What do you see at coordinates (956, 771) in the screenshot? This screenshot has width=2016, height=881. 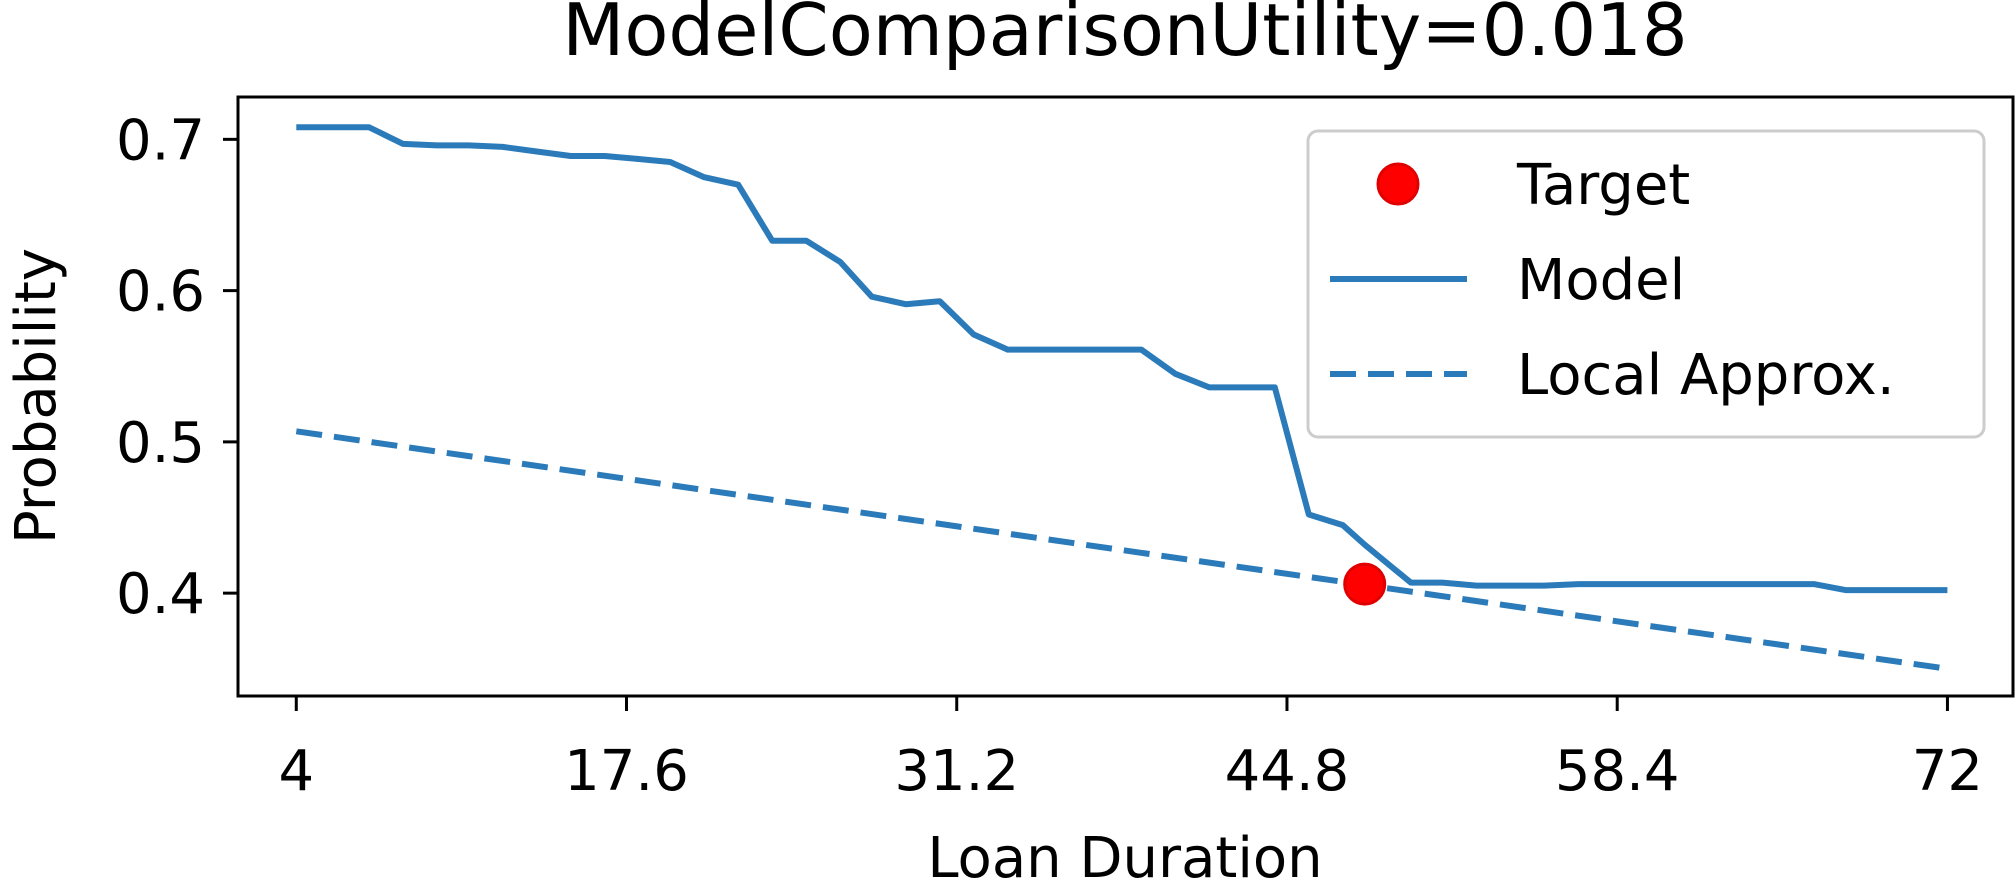 I see `x-tick-label: 31.2` at bounding box center [956, 771].